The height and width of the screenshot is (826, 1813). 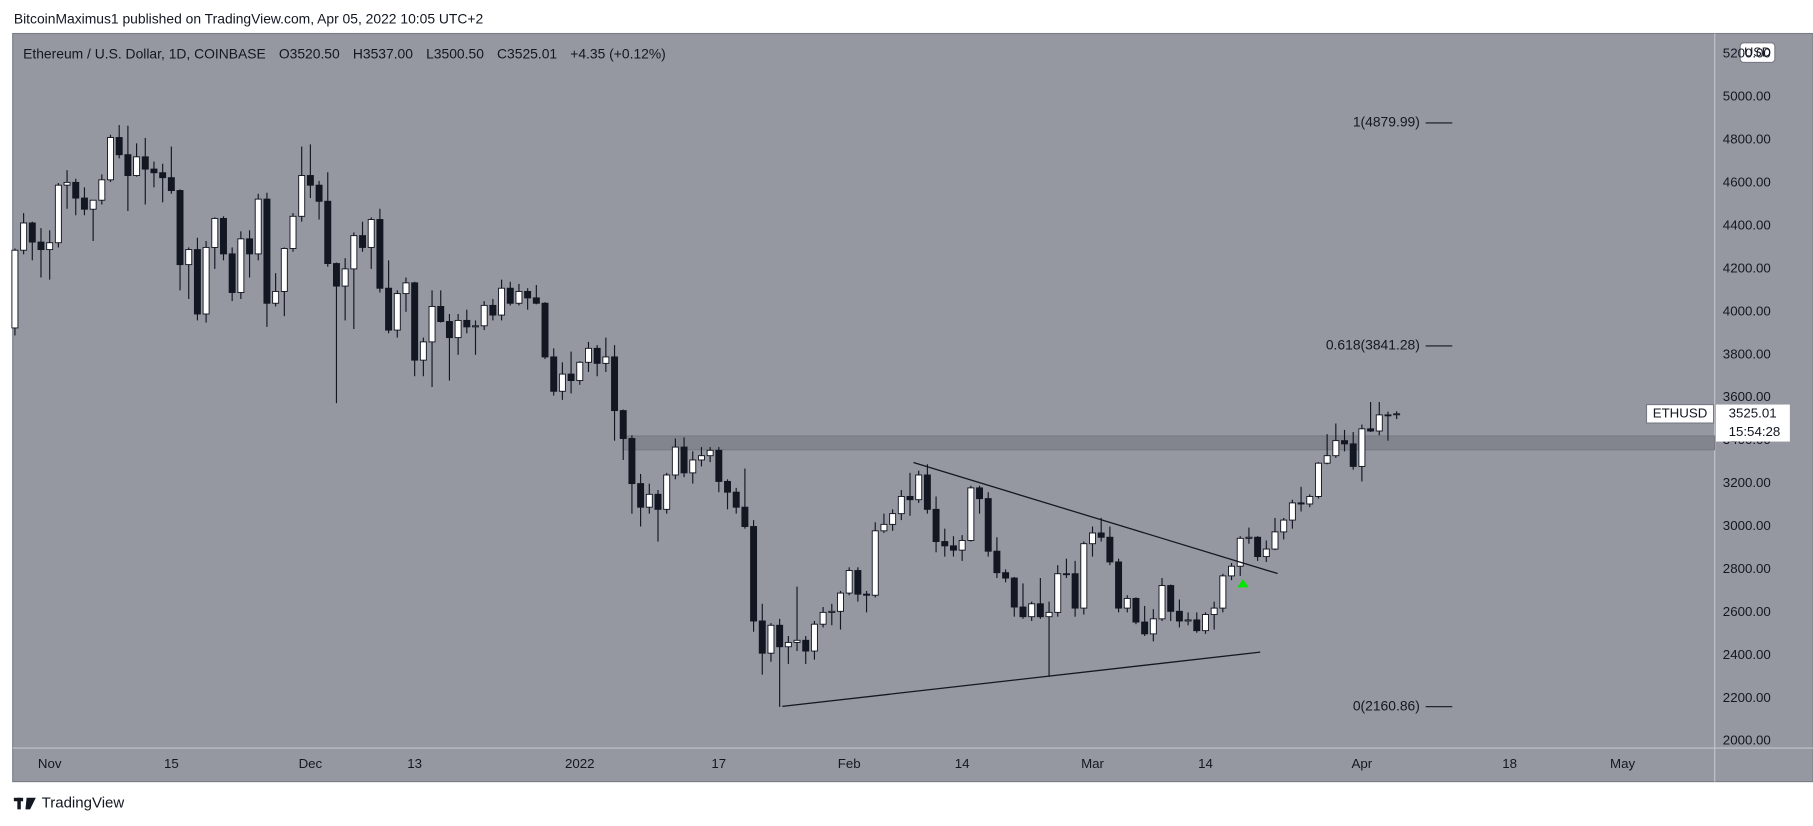 I want to click on brand-name: TradingView, so click(x=83, y=803).